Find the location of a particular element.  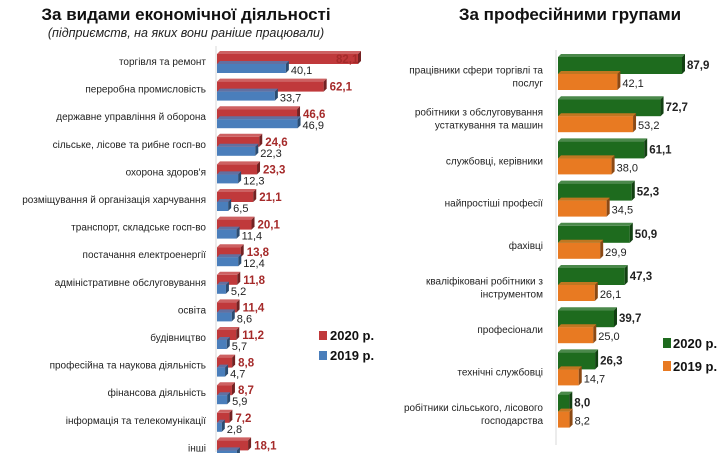

right-category-label: найпростіші професії is located at coordinates (494, 204).